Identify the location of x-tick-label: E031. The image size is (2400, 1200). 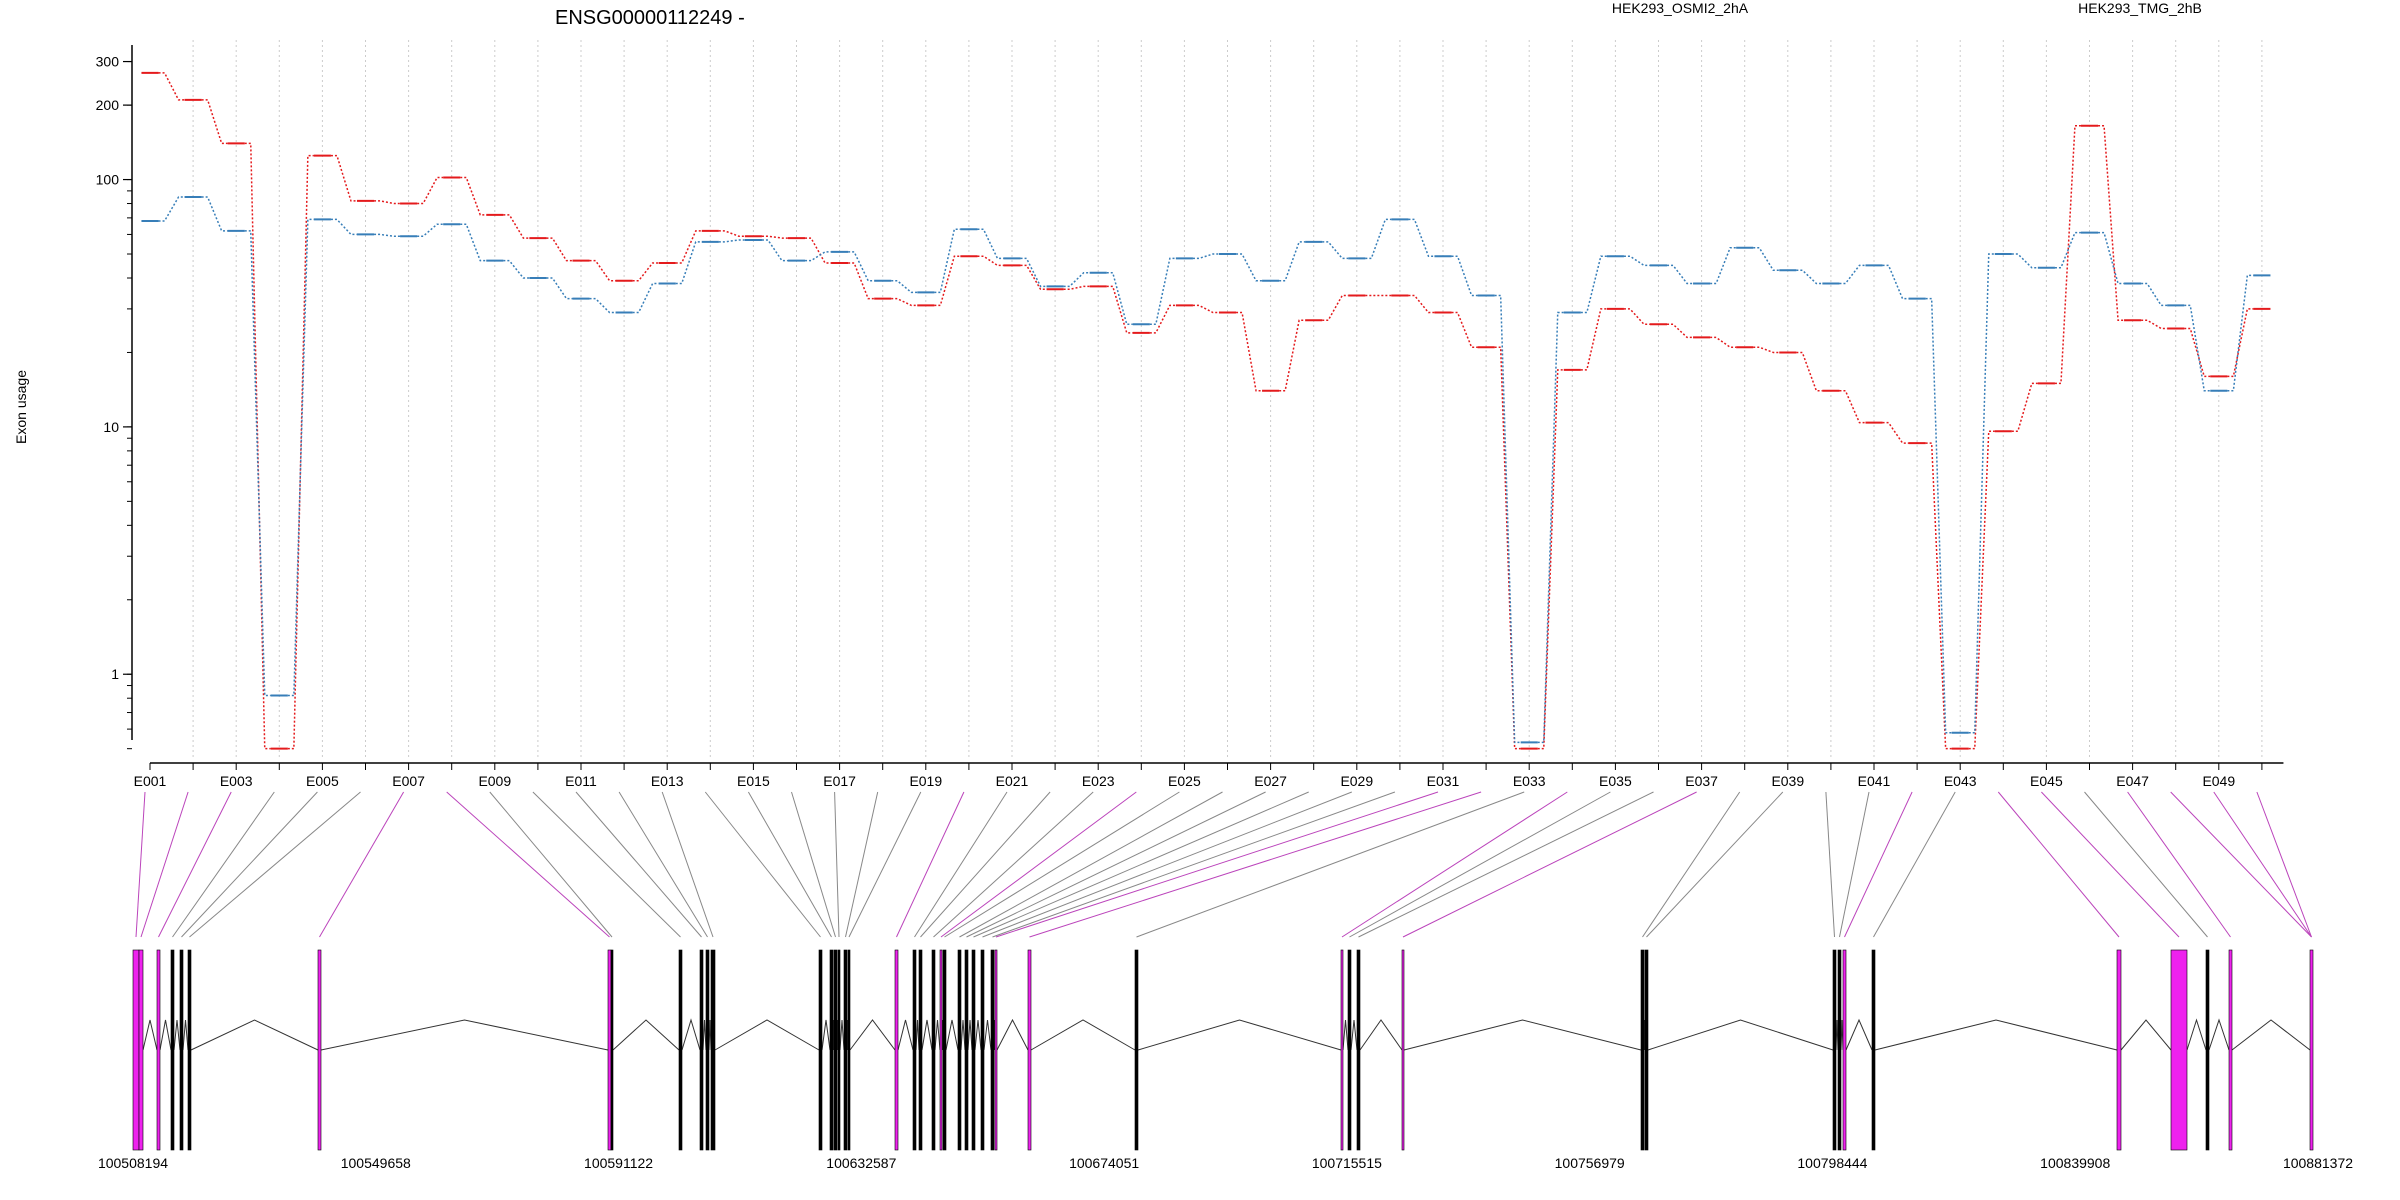
(1443, 781).